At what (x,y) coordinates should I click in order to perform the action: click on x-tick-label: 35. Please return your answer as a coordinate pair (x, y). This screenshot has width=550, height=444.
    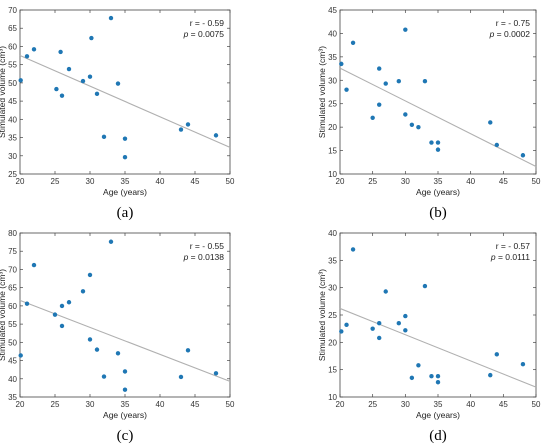
    Looking at the image, I should click on (438, 181).